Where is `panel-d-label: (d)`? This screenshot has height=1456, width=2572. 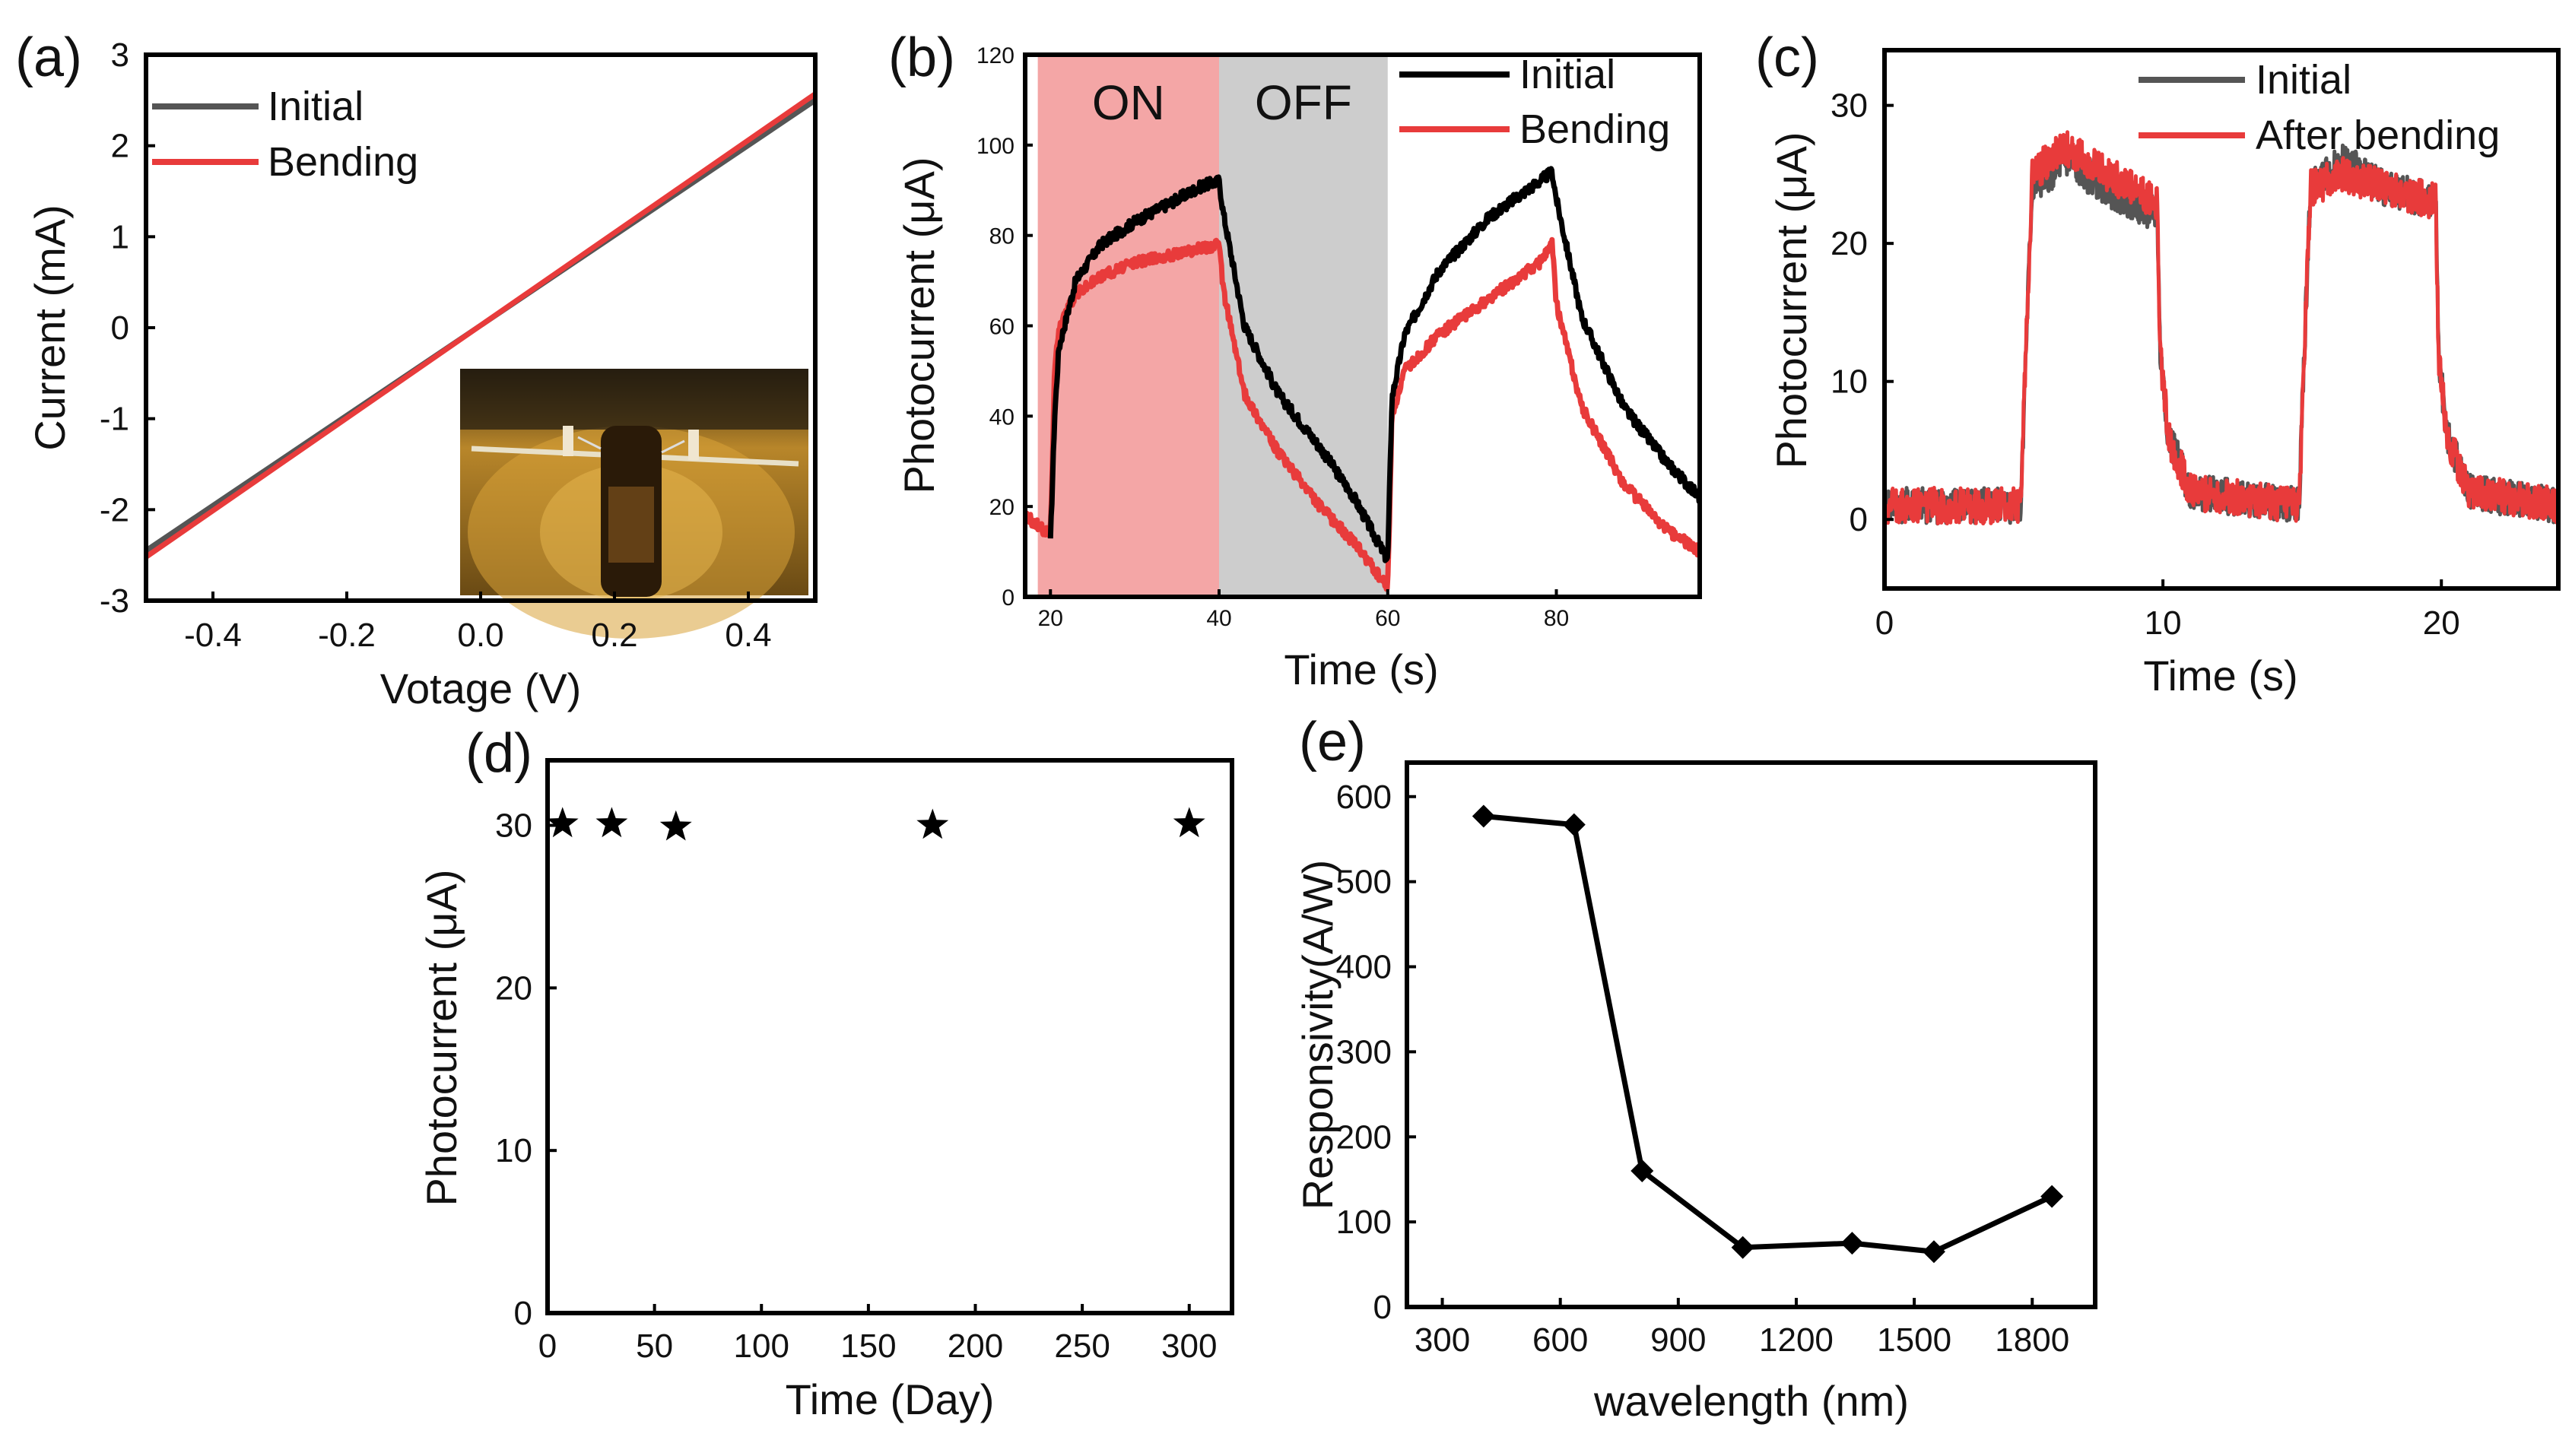
panel-d-label: (d) is located at coordinates (498, 753).